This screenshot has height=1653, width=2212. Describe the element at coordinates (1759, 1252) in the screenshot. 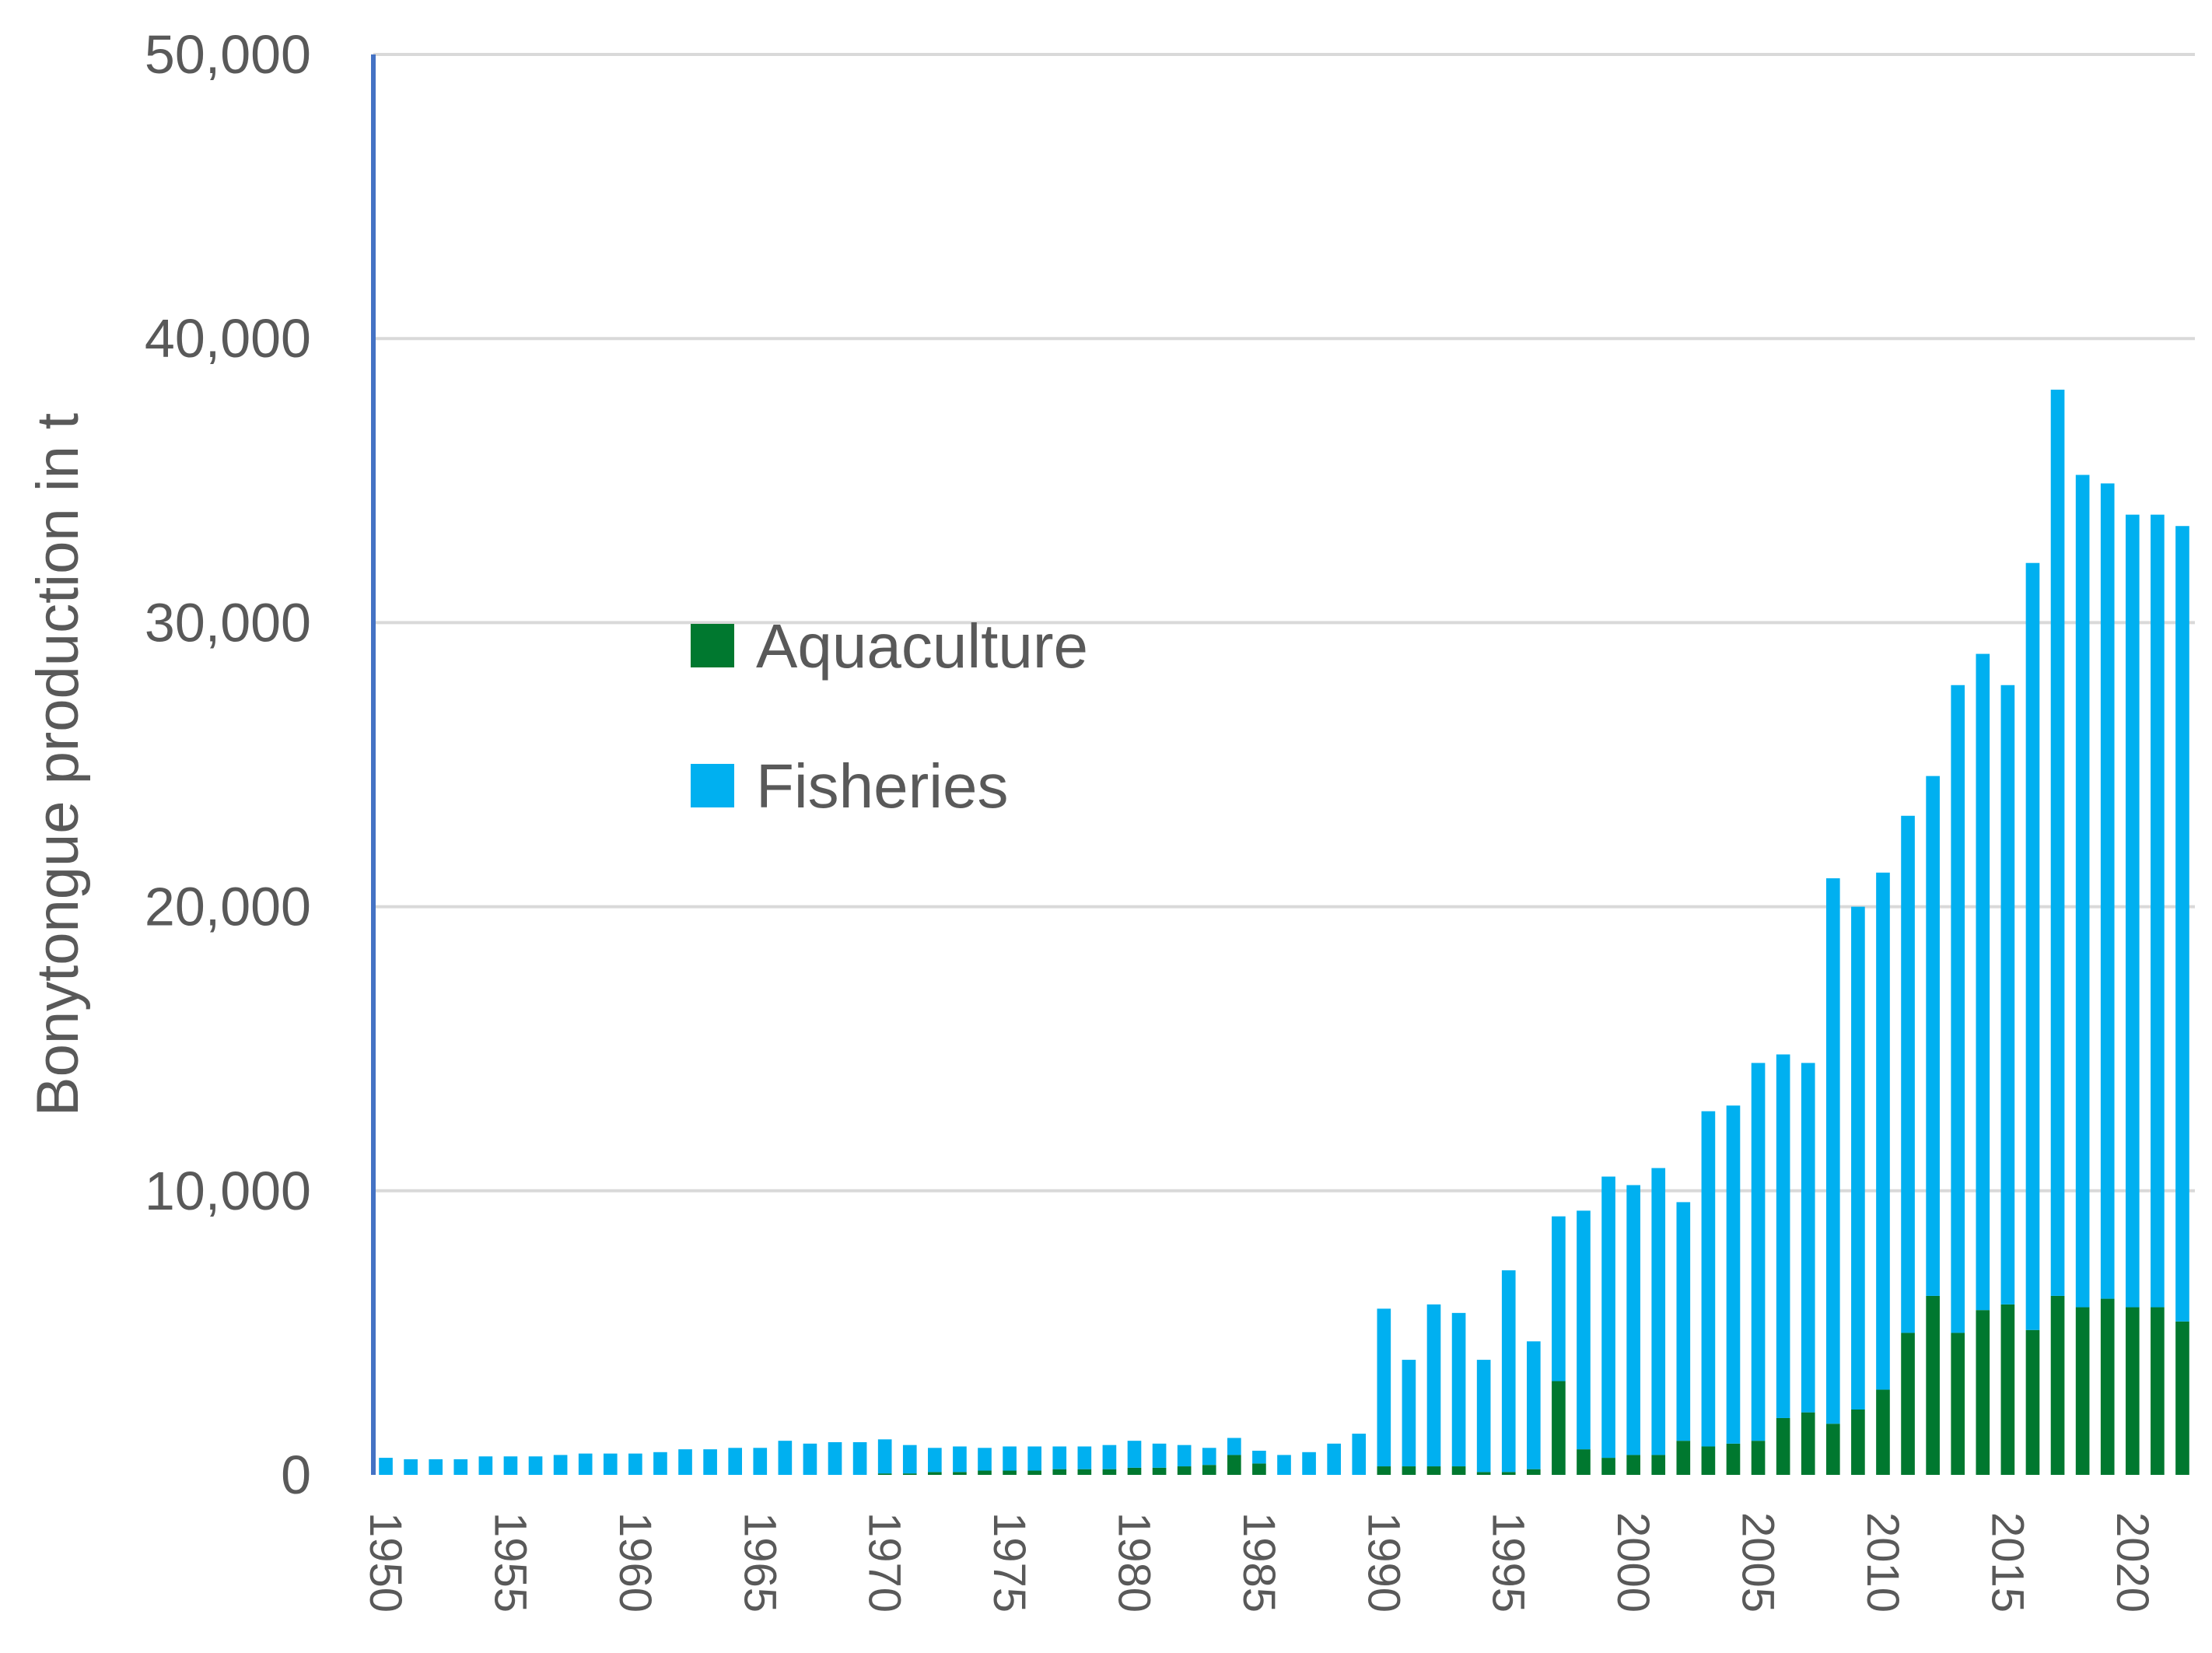

I see `bar-fisheries-2005` at that location.